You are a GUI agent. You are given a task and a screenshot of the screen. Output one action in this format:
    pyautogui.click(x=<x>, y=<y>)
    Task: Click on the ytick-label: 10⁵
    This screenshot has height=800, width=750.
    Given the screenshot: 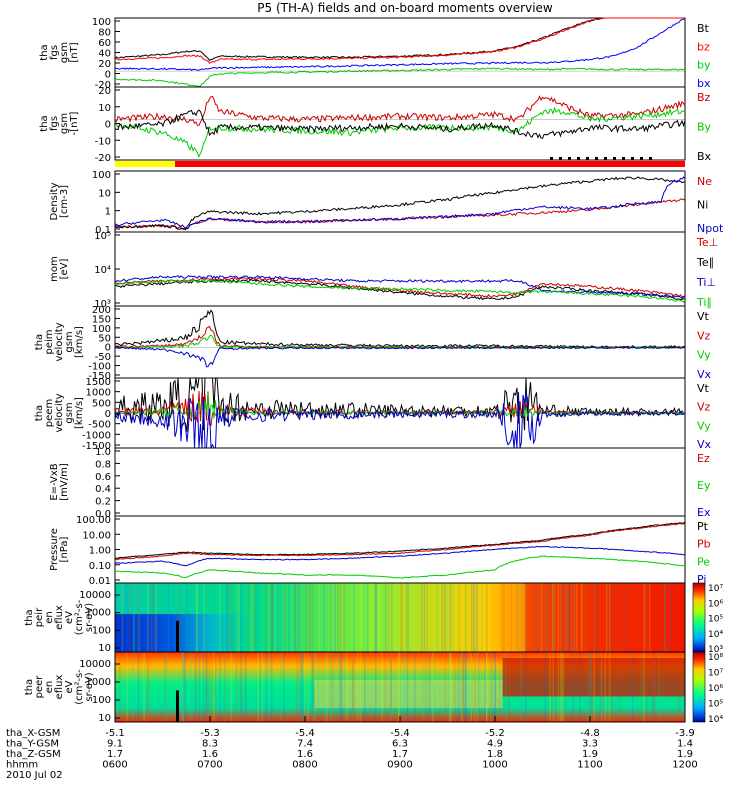 What is the action you would take?
    pyautogui.click(x=102, y=236)
    